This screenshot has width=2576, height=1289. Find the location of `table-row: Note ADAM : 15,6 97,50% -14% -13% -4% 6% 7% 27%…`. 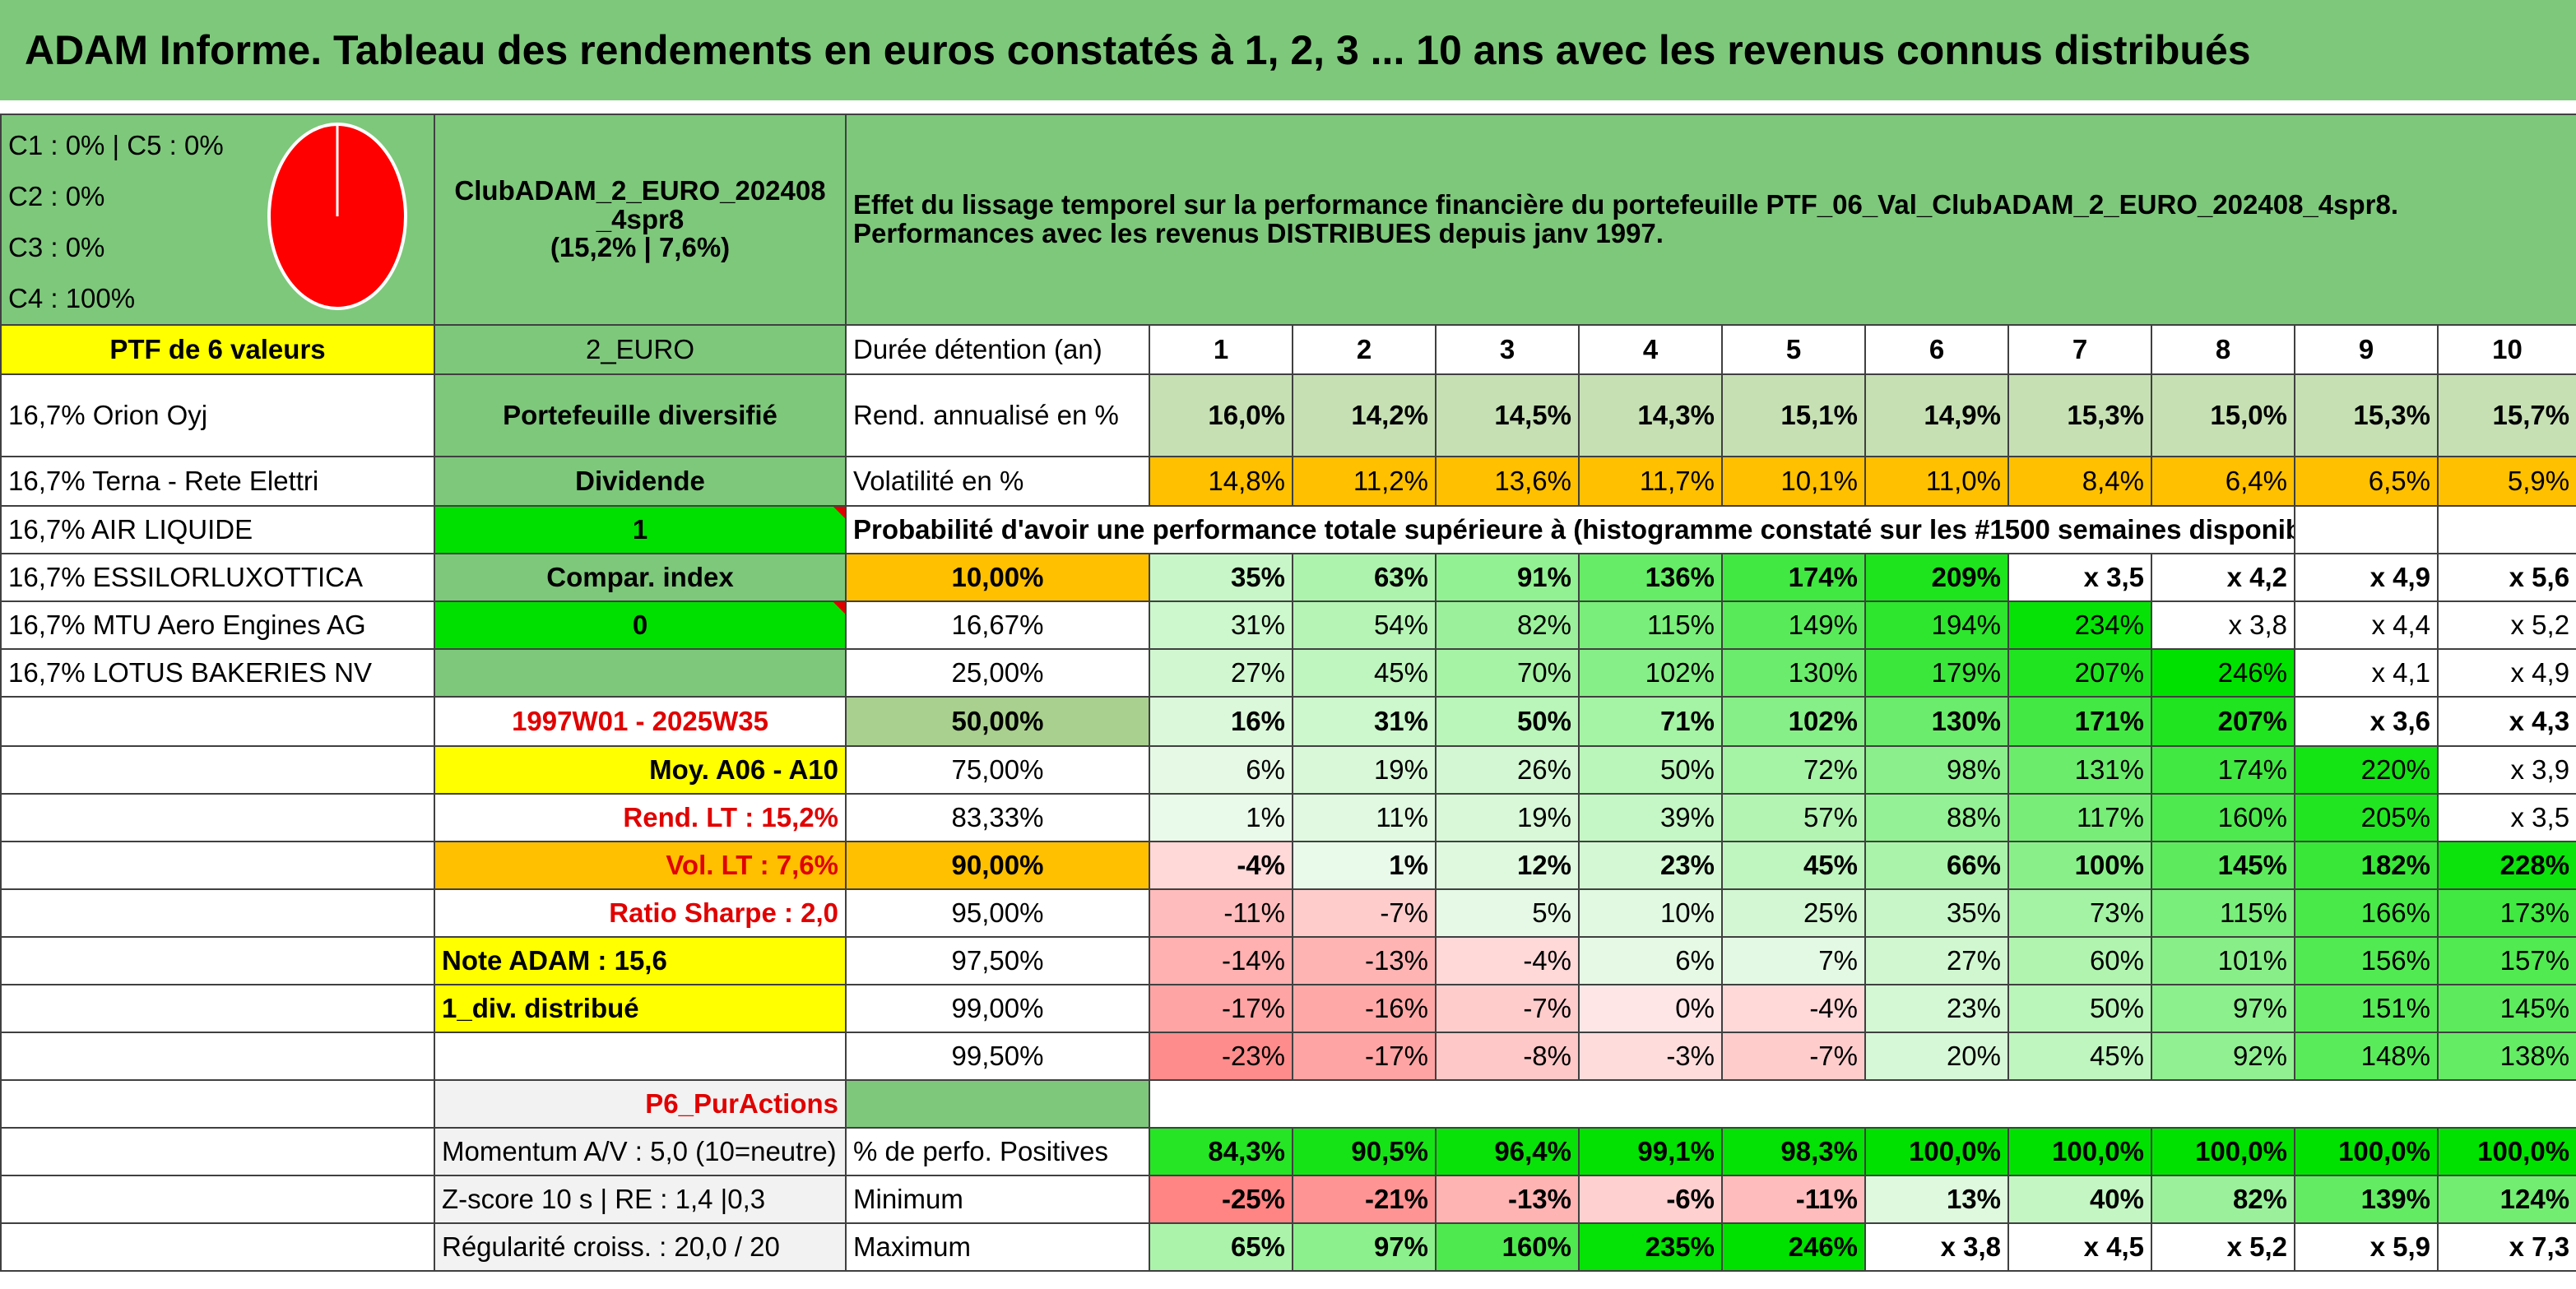

table-row: Note ADAM : 15,6 97,50% -14% -13% -4% 6% 7% 27%… is located at coordinates (1288, 960).